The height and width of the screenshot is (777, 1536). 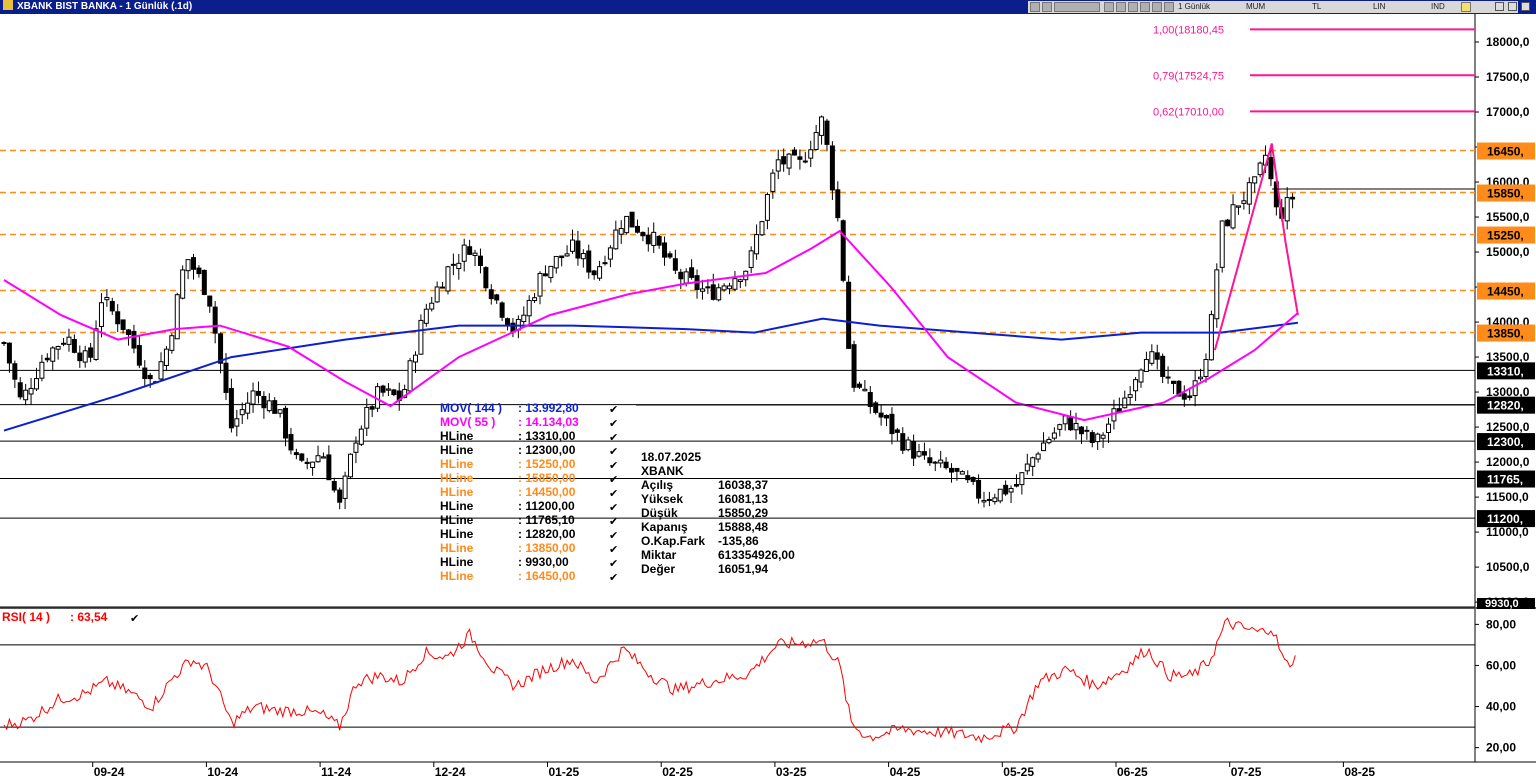 I want to click on maximize-icon, so click(x=1512, y=6).